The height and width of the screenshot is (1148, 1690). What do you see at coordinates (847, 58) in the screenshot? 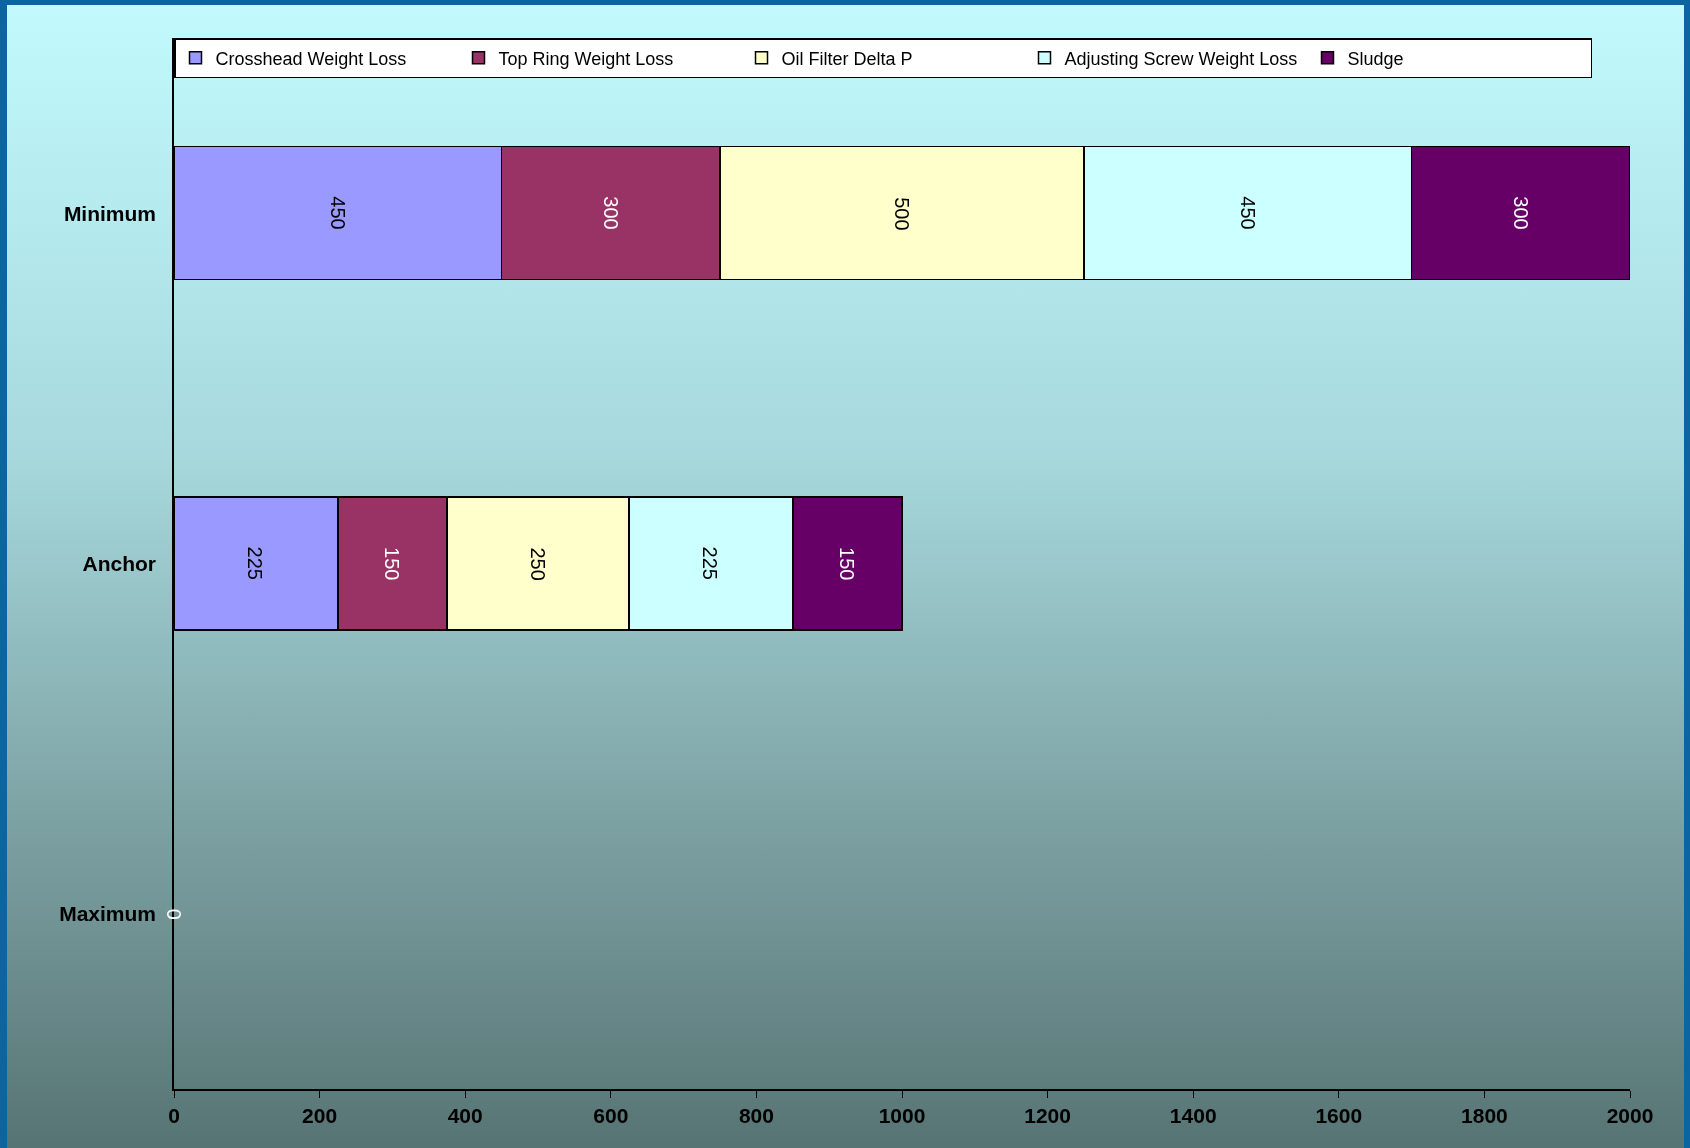
I see `legend-label: Oil Filter Delta P` at bounding box center [847, 58].